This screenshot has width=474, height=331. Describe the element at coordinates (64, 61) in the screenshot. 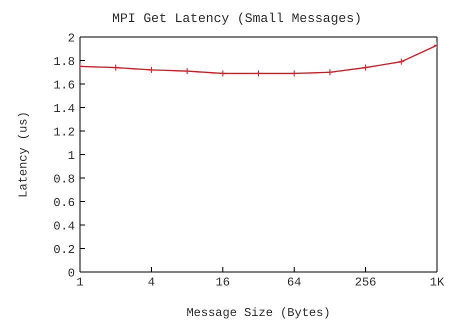

I see `y-tick-label: 1.8` at that location.